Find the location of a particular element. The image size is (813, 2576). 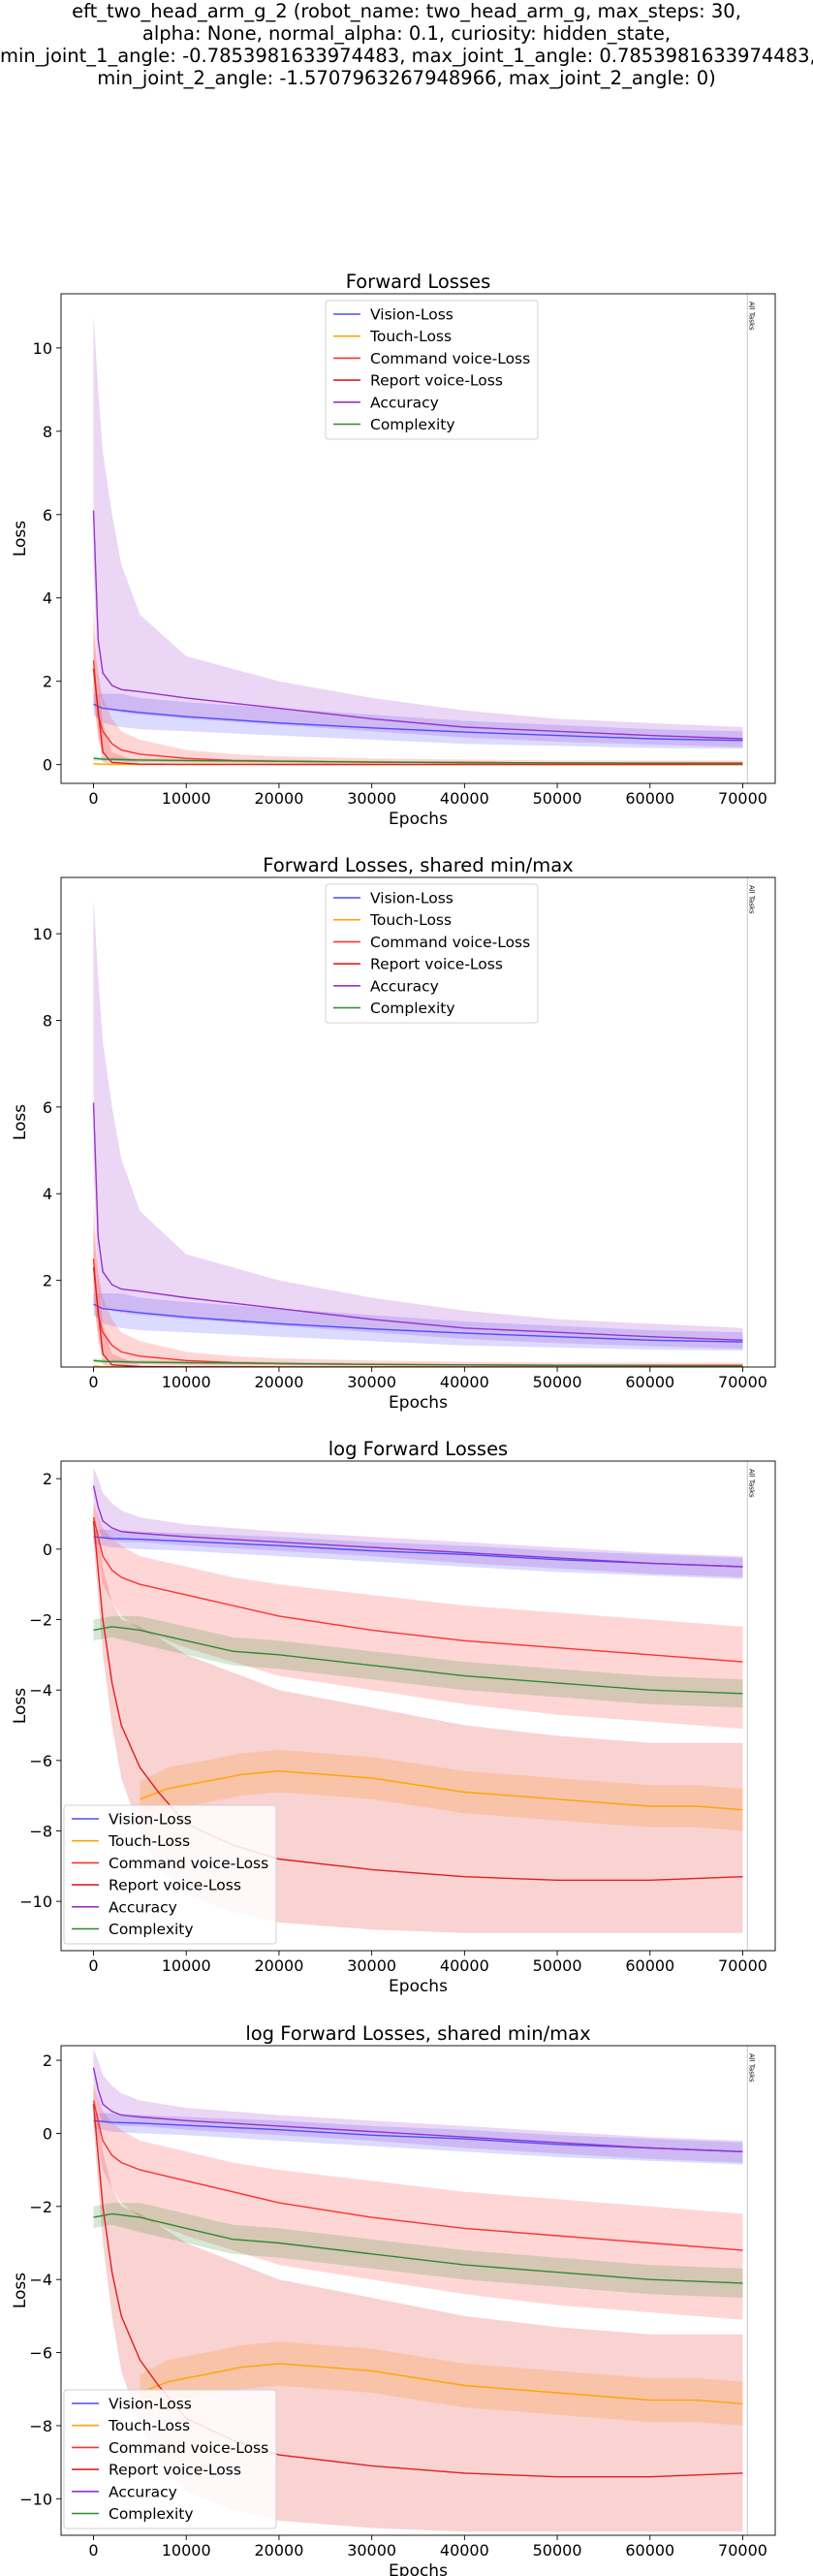

chart-title: log Forward Losses is located at coordinates (418, 1449).